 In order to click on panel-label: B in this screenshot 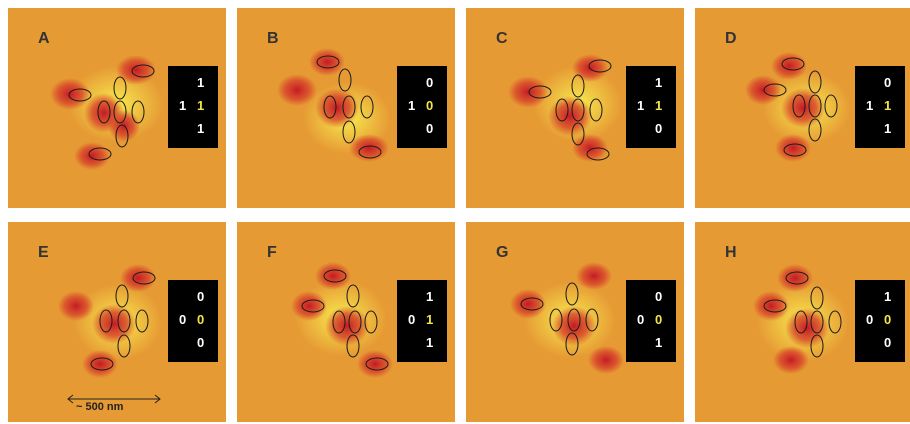, I will do `click(273, 38)`.